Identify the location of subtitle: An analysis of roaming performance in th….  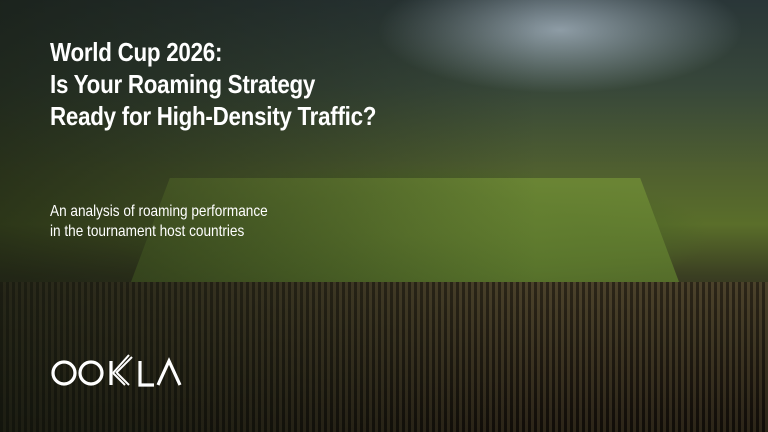
(159, 222).